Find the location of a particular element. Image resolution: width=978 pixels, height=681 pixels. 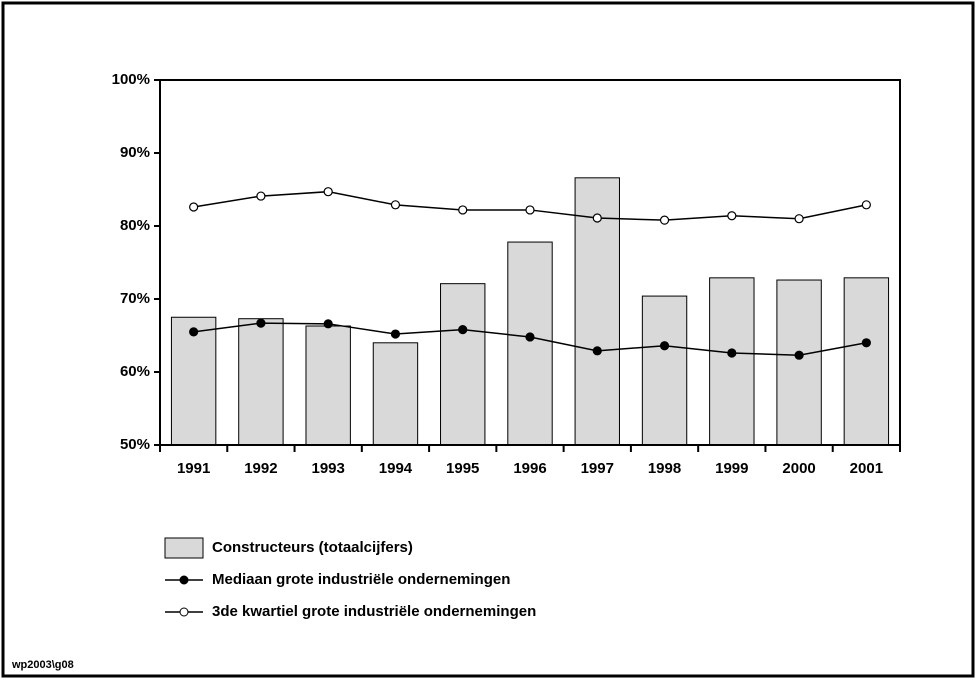

y-tick-label: 60% is located at coordinates (135, 371).